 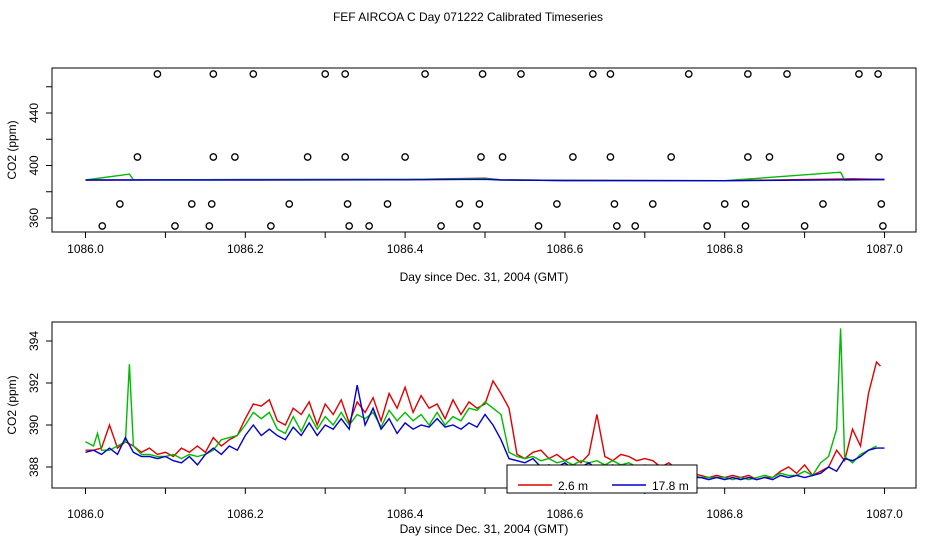 What do you see at coordinates (884, 514) in the screenshot?
I see `bottom-x-tick-label: 1087.0` at bounding box center [884, 514].